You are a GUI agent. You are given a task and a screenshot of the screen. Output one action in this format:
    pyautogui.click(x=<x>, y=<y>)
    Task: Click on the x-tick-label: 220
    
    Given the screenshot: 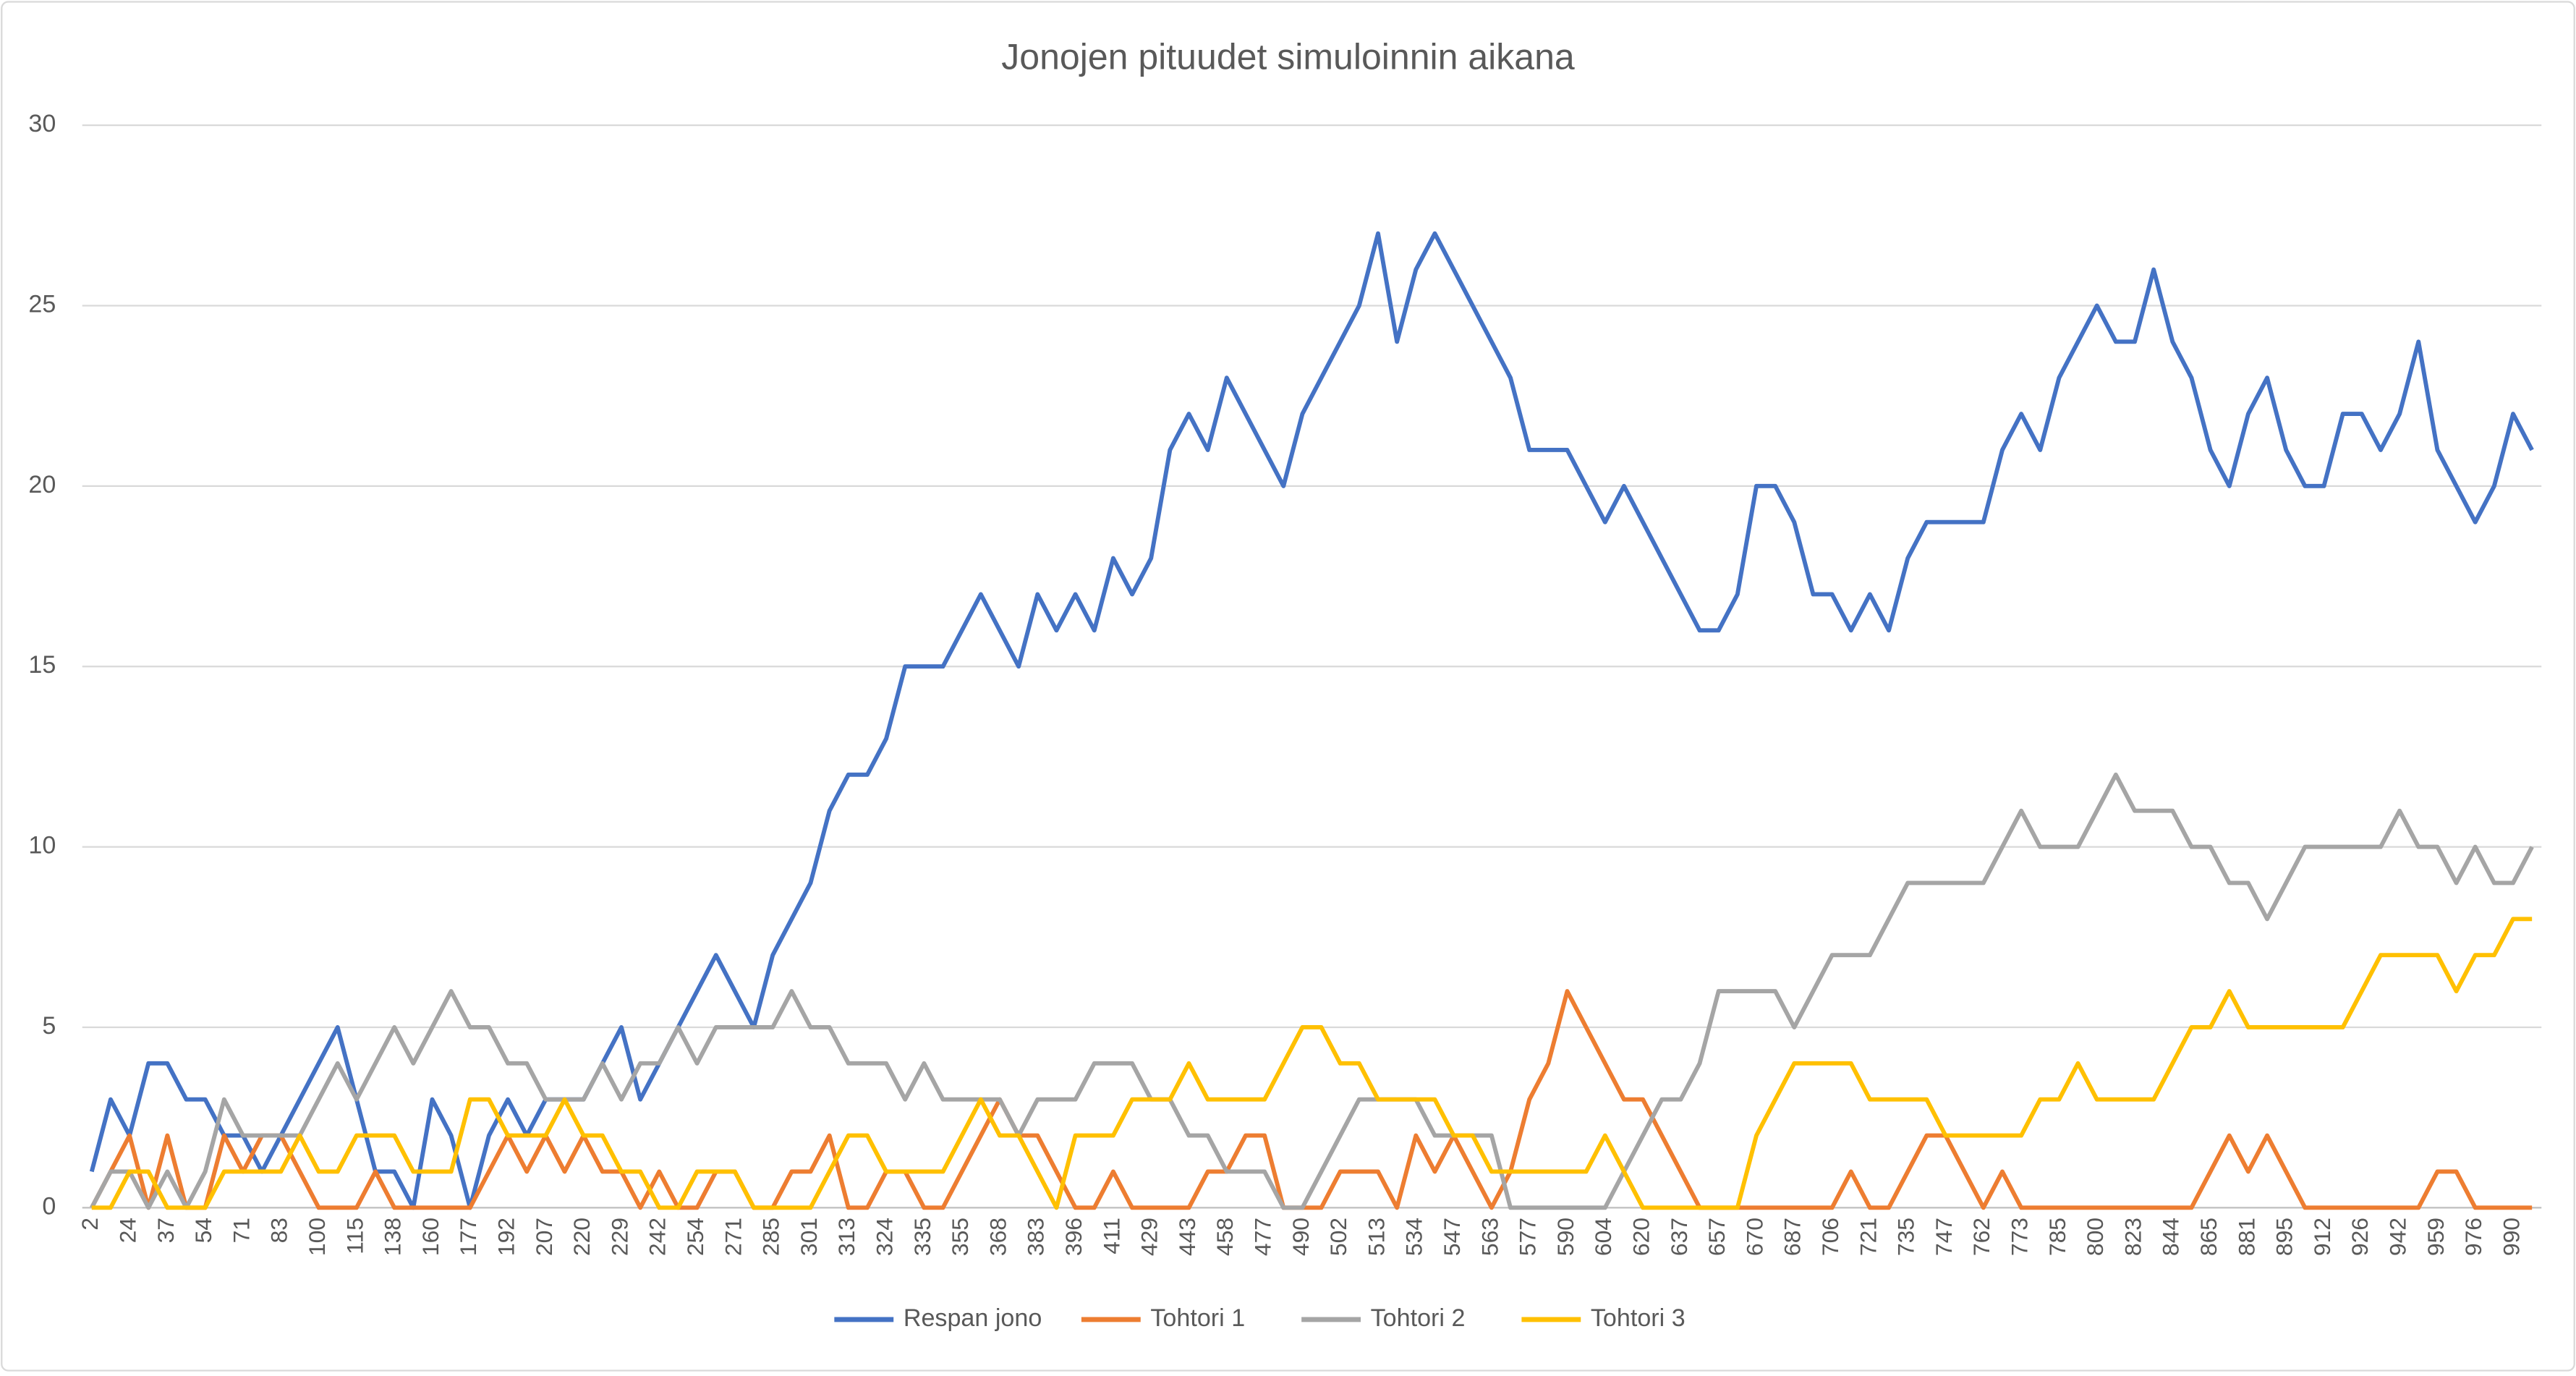 What is the action you would take?
    pyautogui.click(x=582, y=1237)
    